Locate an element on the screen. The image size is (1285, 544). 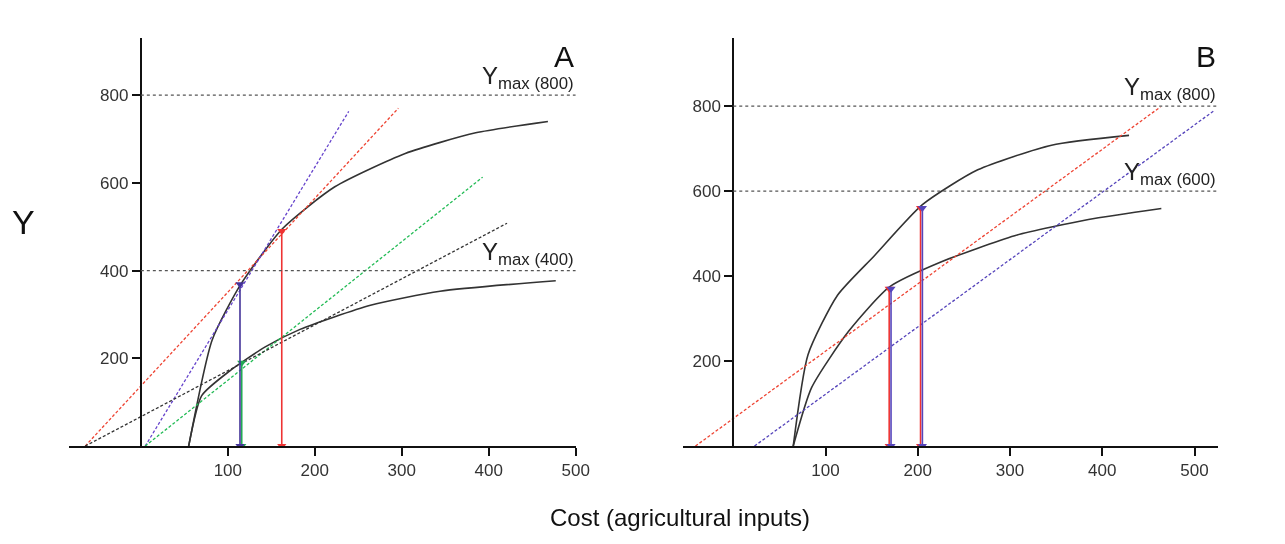
chart-title: B is located at coordinates (1206, 56).